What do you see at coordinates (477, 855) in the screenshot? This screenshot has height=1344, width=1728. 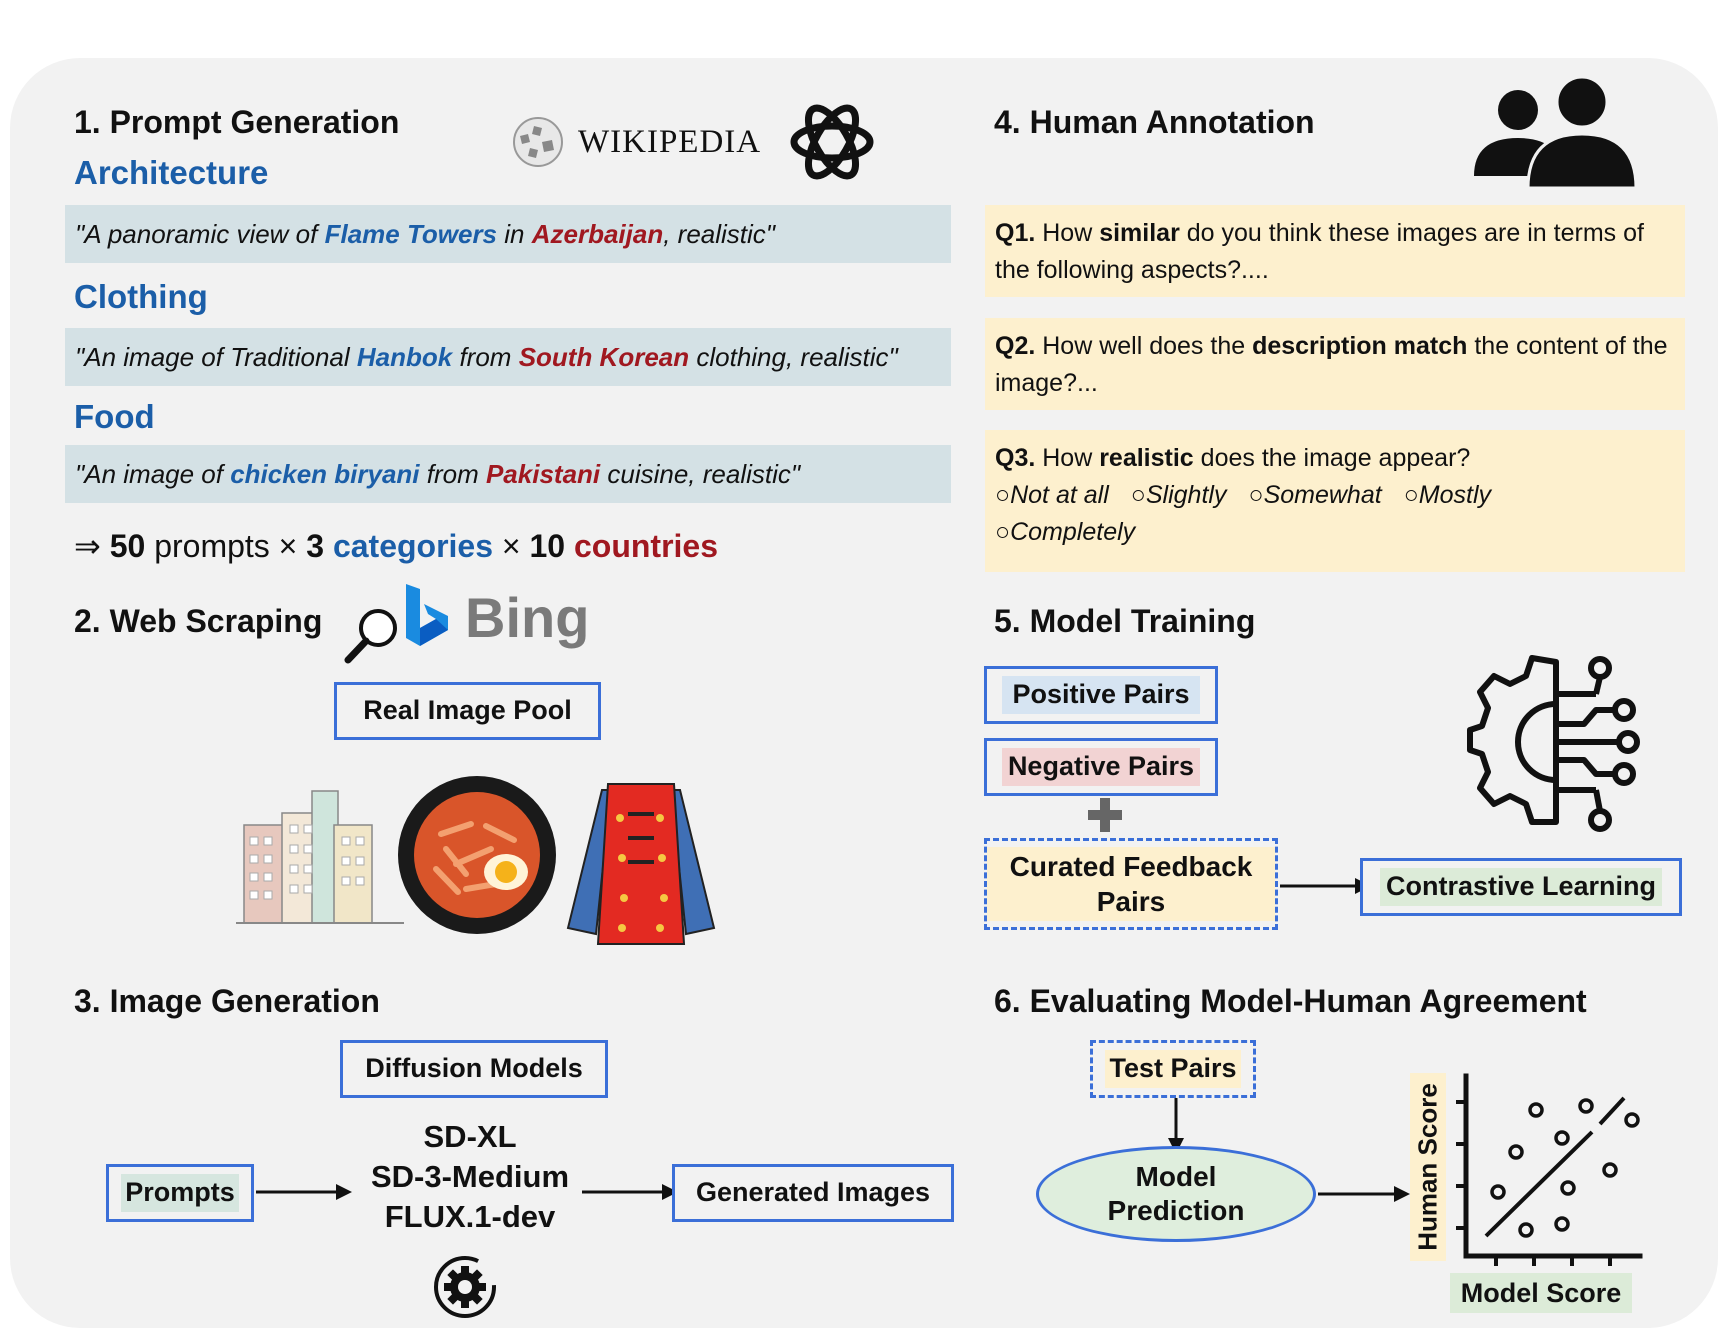 I see `food-bowl-illustration` at bounding box center [477, 855].